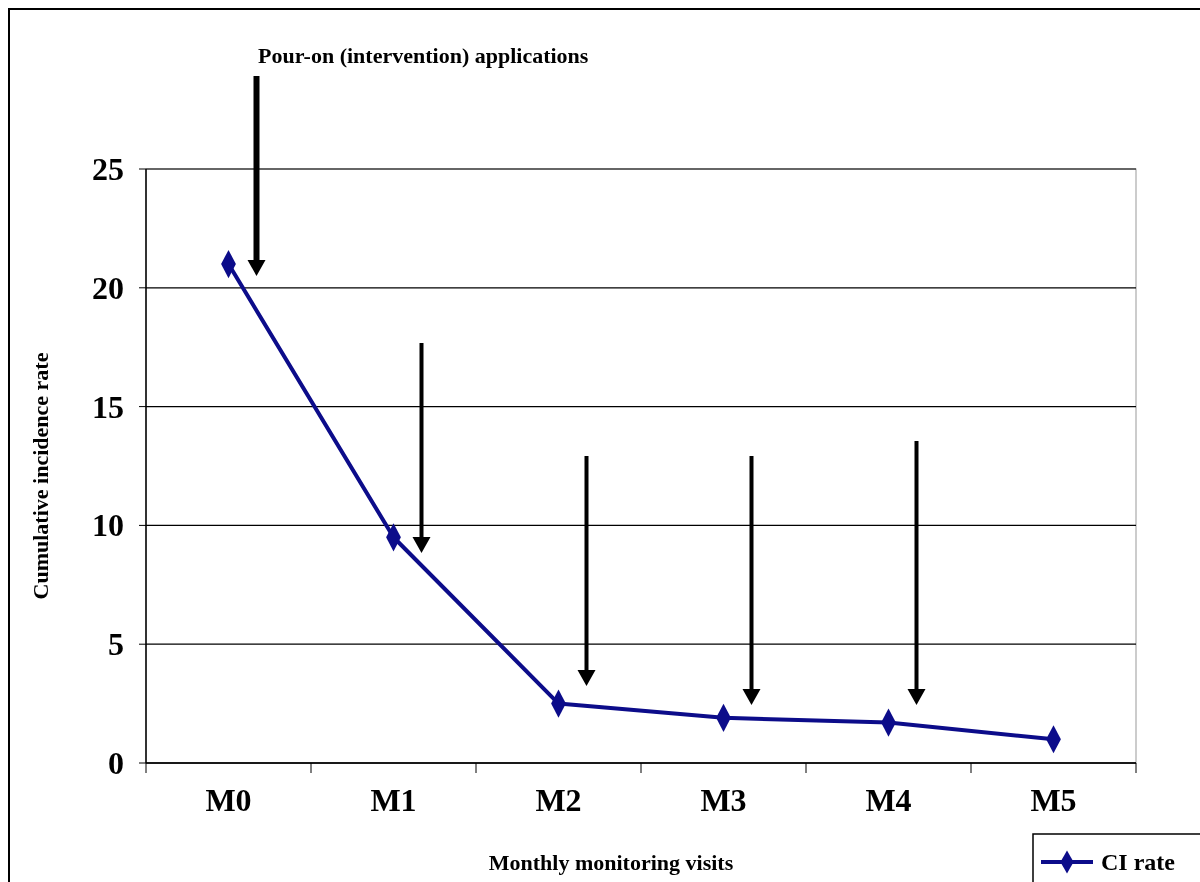 The width and height of the screenshot is (1200, 882). Describe the element at coordinates (888, 800) in the screenshot. I see `x-tick-label: M4` at that location.